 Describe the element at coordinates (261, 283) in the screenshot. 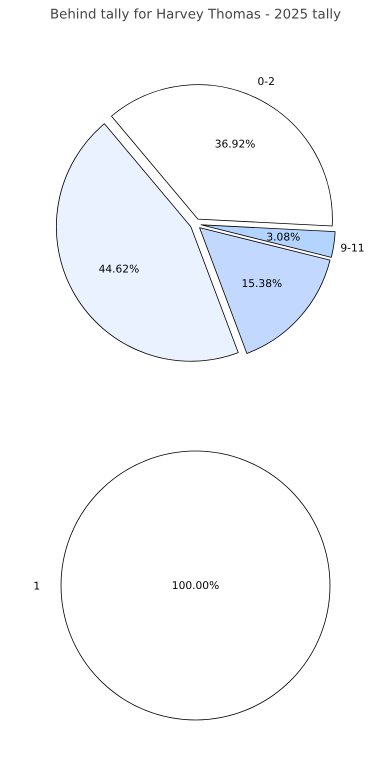

I see `data-label: 15.38%` at that location.